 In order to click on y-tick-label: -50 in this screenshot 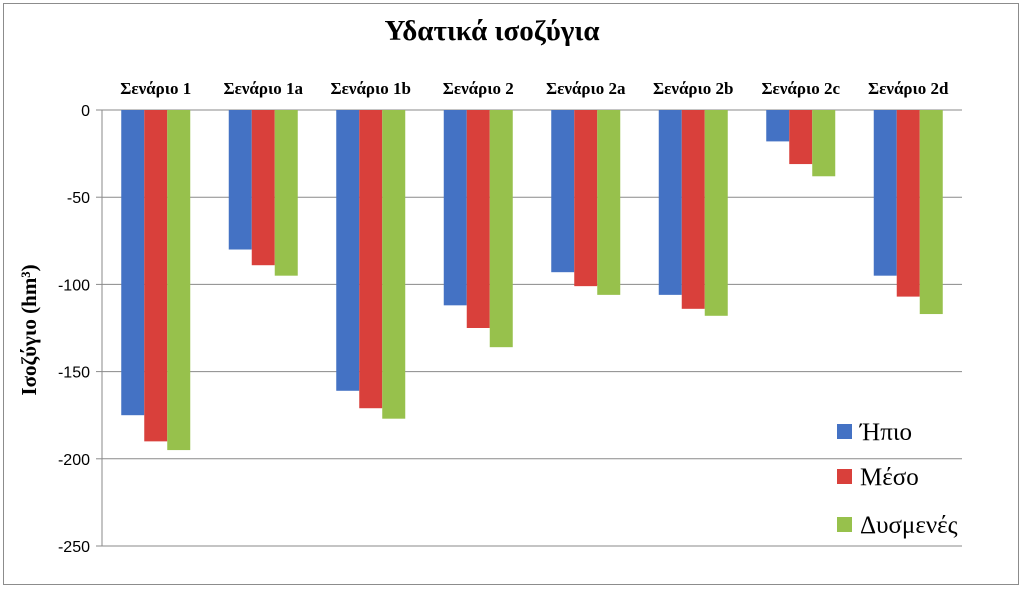, I will do `click(78, 198)`.